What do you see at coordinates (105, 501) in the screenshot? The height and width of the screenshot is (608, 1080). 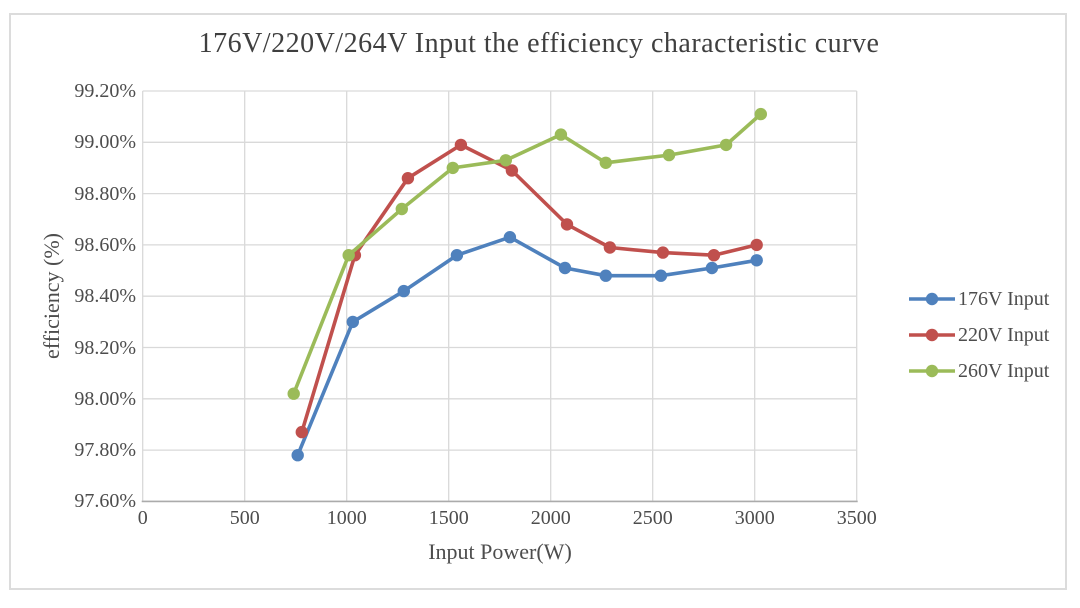 I see `y-tick-label: 97.60%` at bounding box center [105, 501].